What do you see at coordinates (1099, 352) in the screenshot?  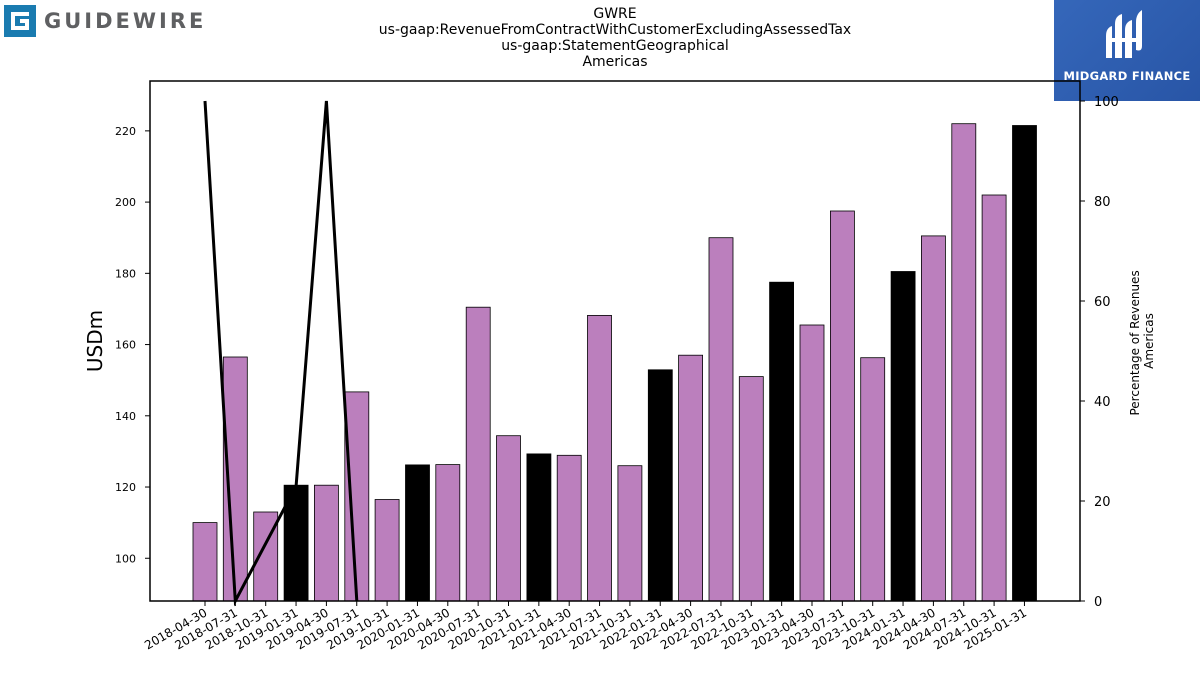 I see `right-axis-ticks: 0 20 40 60 80 100` at bounding box center [1099, 352].